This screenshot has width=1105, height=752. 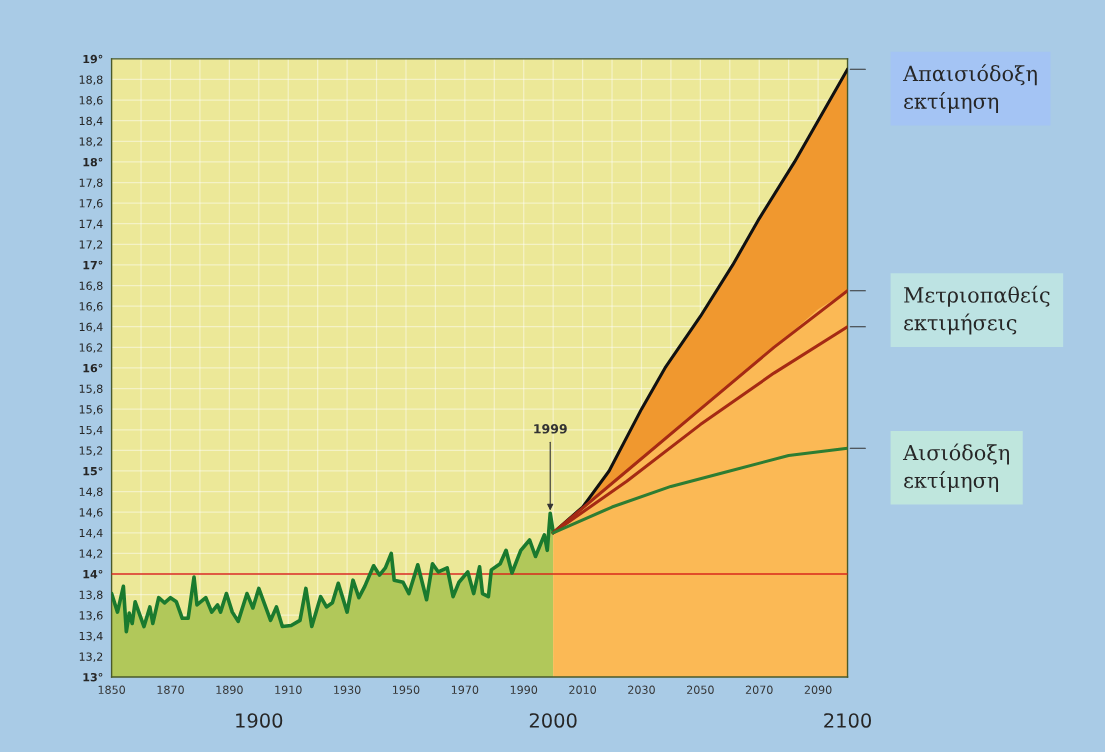 I want to click on y-tick-label: 15,2, so click(x=91, y=451).